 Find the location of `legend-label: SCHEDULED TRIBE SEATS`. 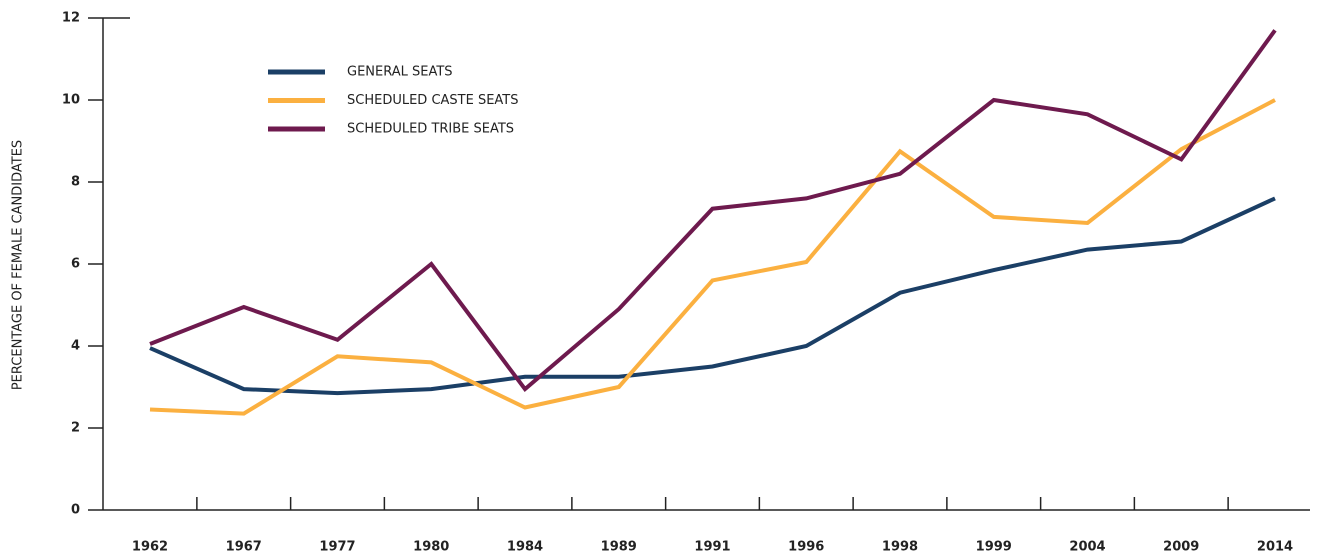

legend-label: SCHEDULED TRIBE SEATS is located at coordinates (430, 129).